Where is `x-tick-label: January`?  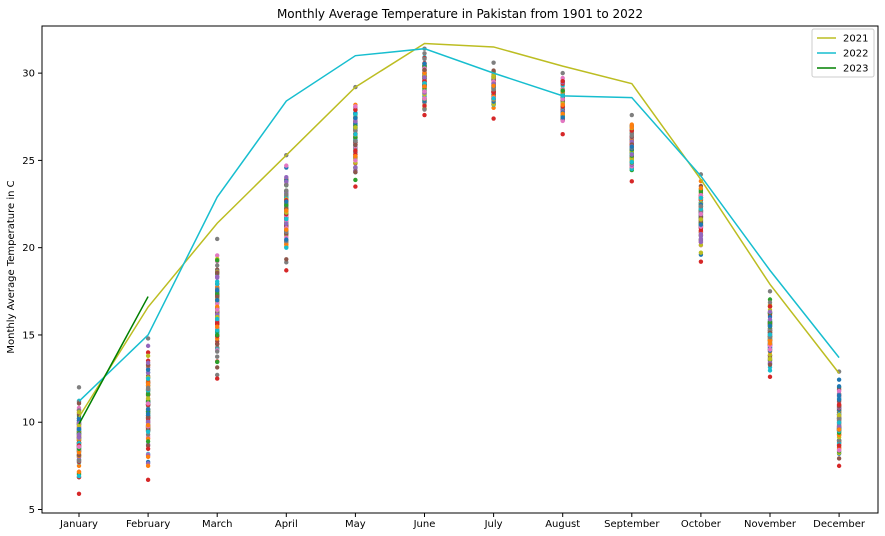
x-tick-label: January is located at coordinates (78, 524).